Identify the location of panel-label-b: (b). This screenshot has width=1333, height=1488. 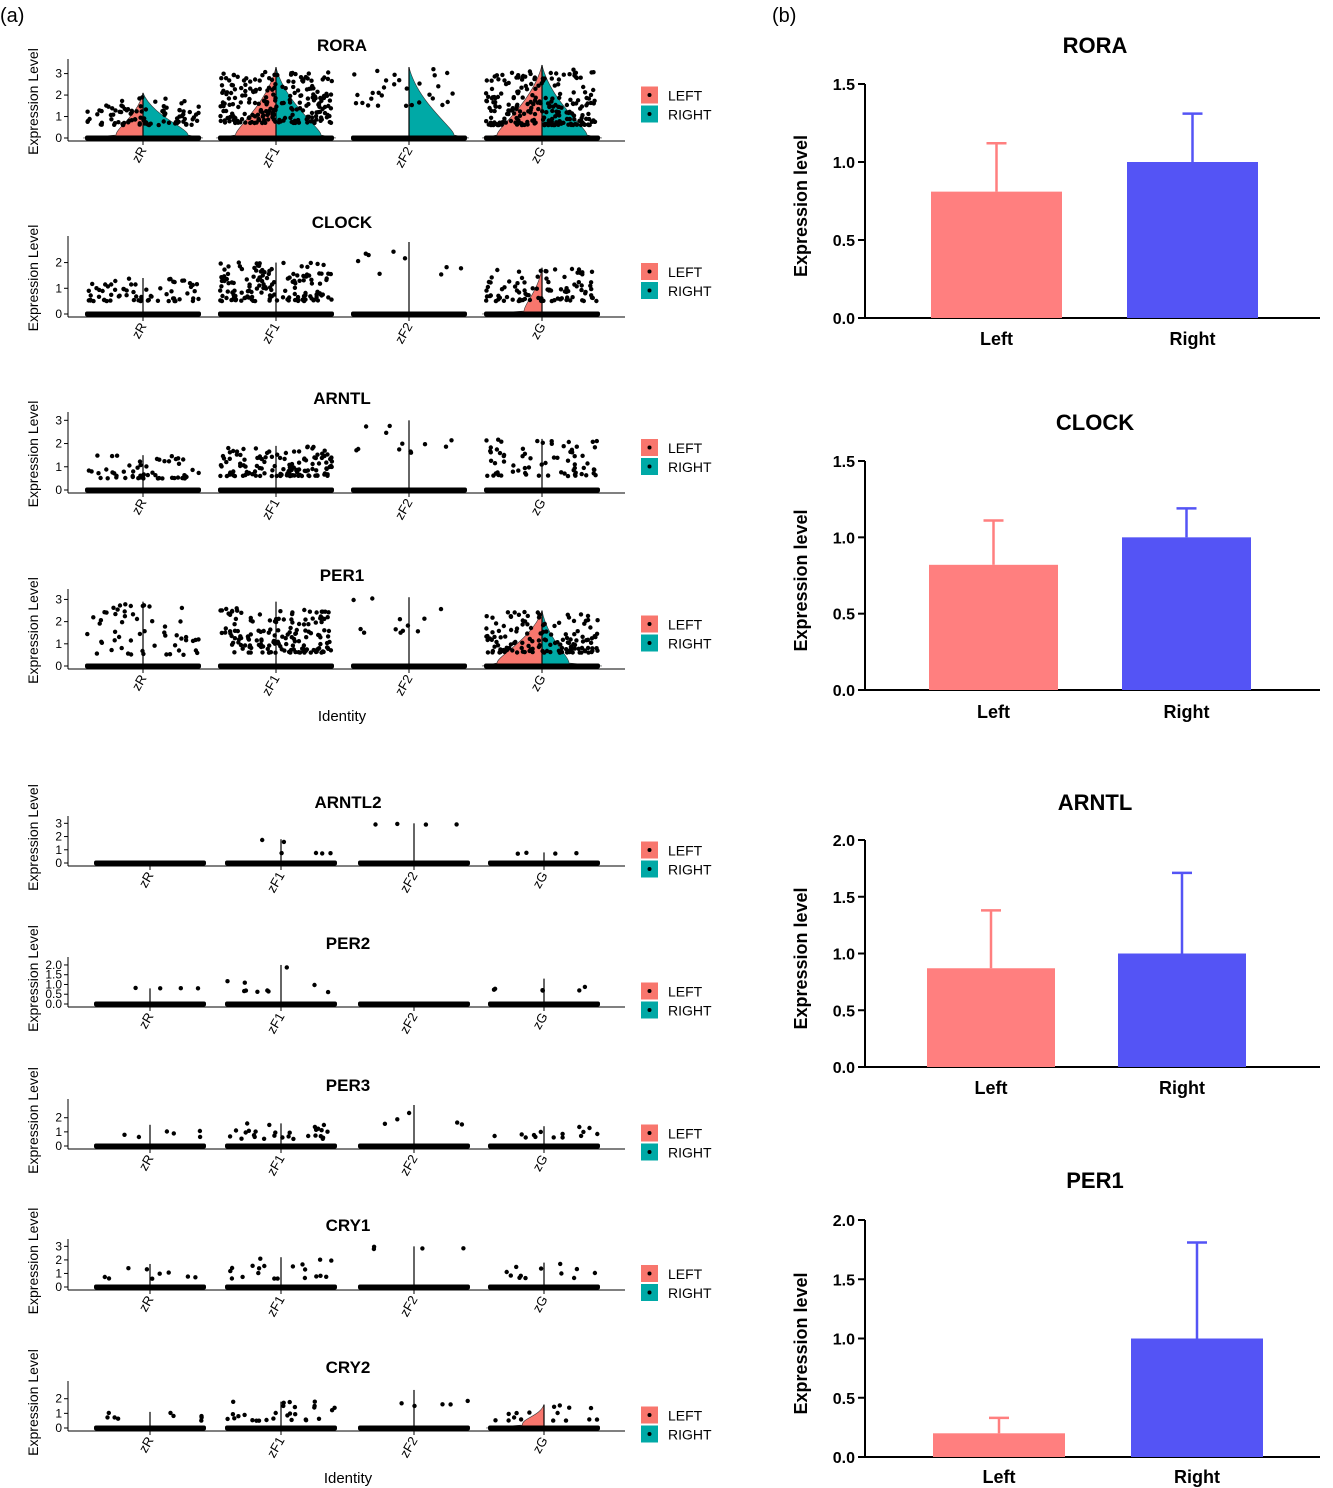
(784, 16).